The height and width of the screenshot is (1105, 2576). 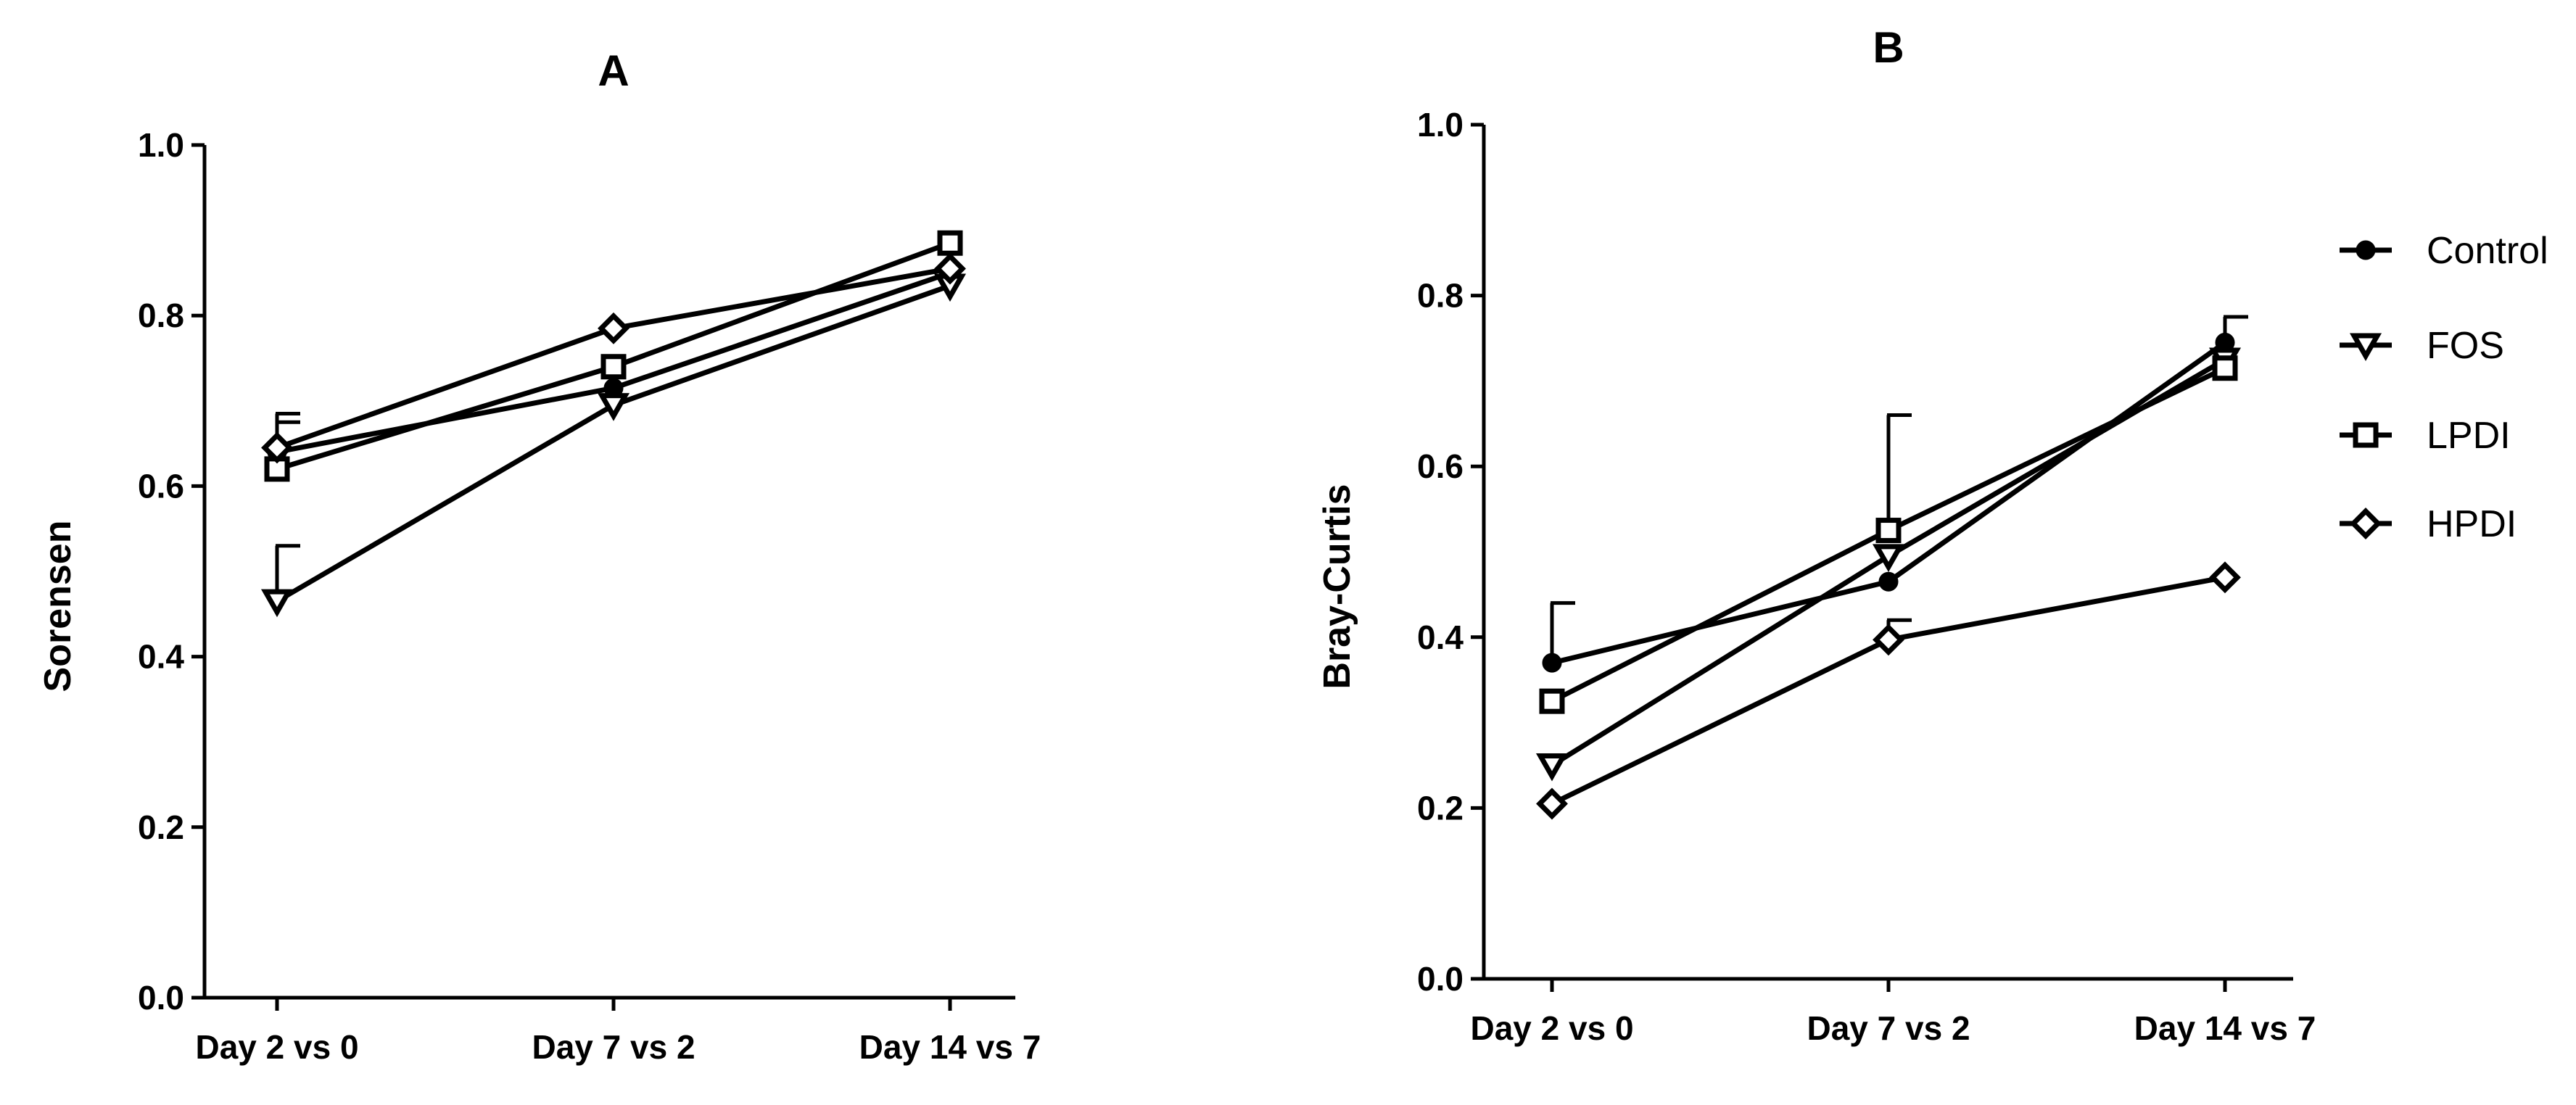 What do you see at coordinates (2469, 436) in the screenshot?
I see `legend-label-lpdi: LPDI` at bounding box center [2469, 436].